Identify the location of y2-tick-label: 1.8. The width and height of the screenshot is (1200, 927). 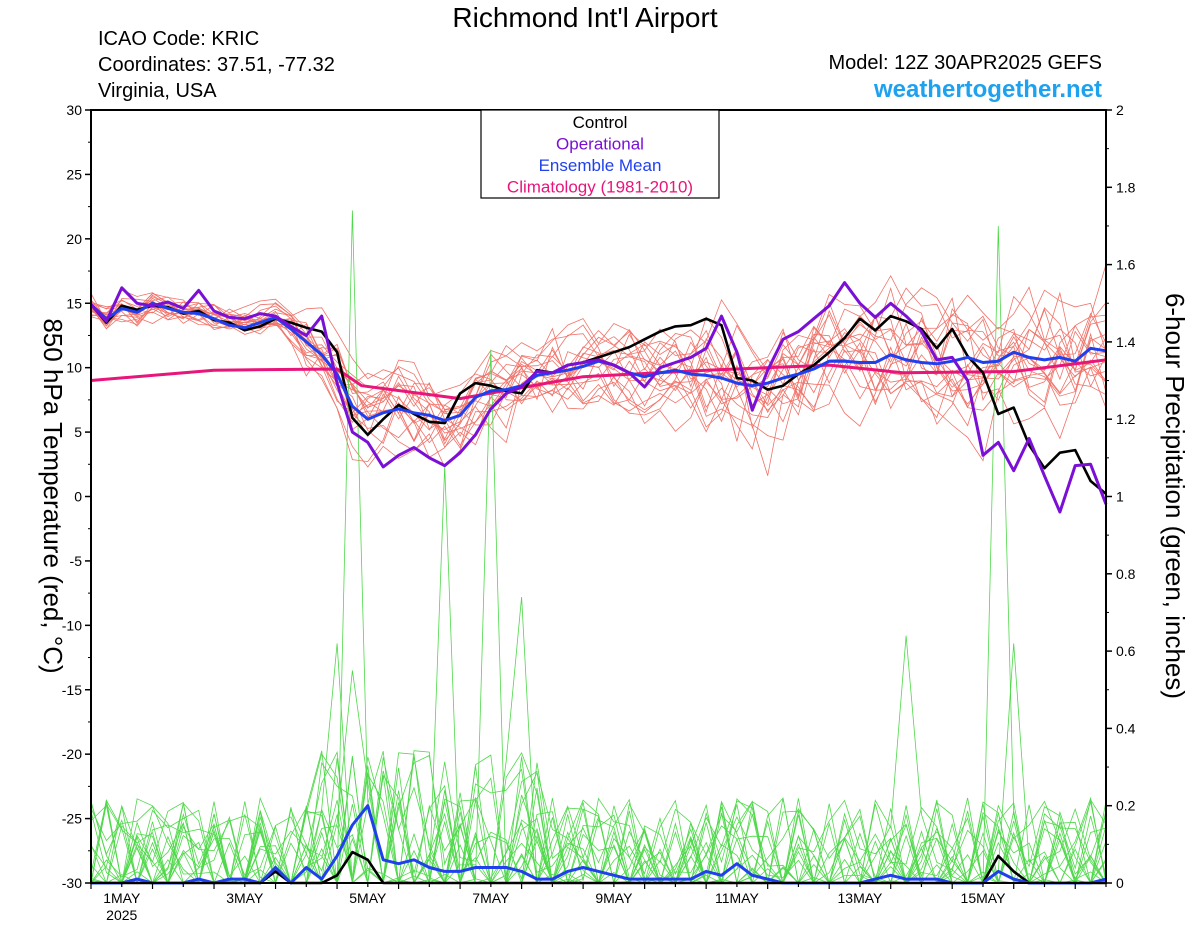
(1126, 187).